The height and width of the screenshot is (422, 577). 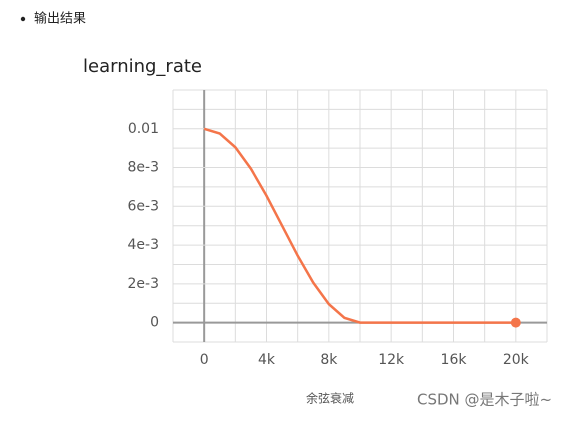 I want to click on y-tick-label: 6e-3, so click(x=143, y=206).